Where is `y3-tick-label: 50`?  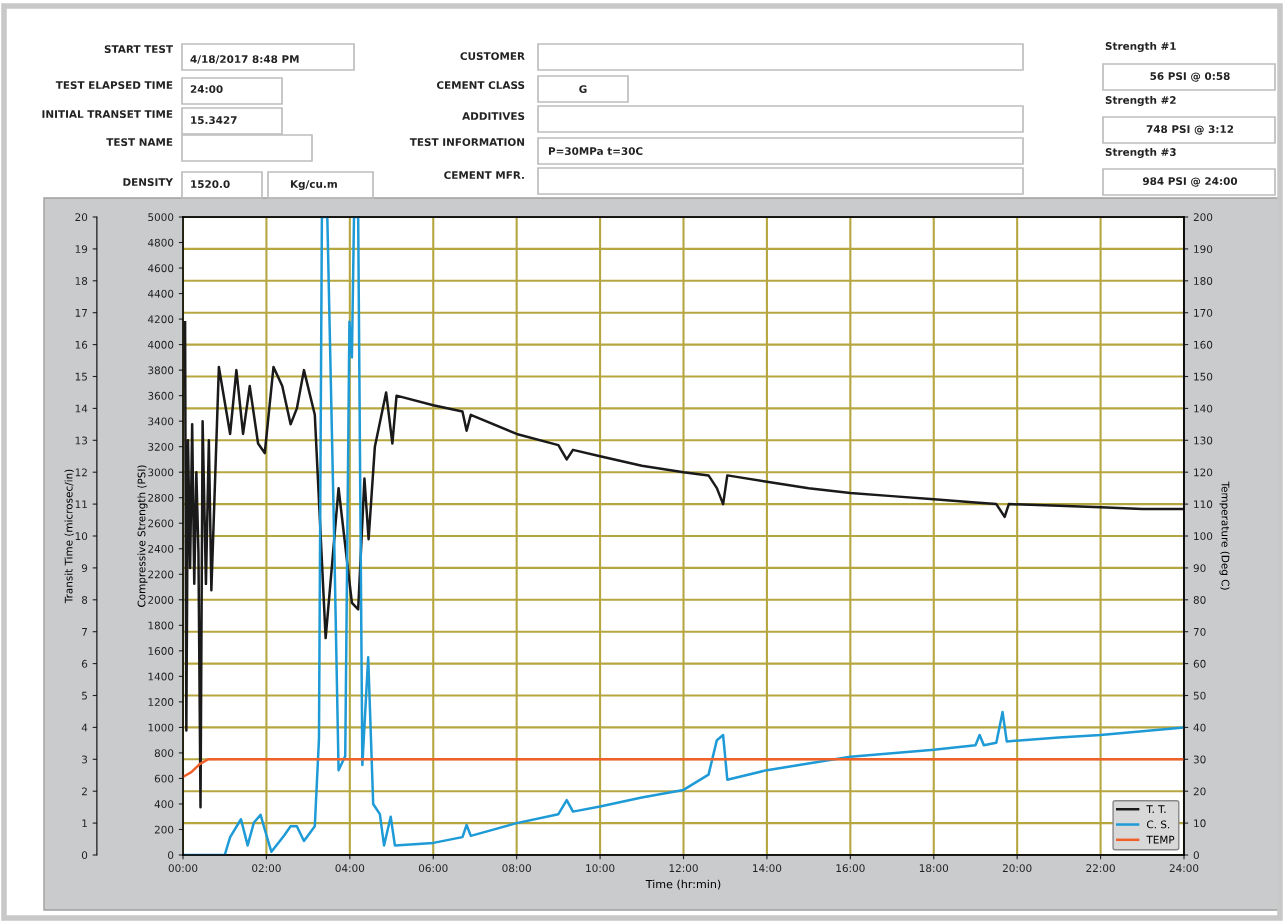
y3-tick-label: 50 is located at coordinates (1199, 695).